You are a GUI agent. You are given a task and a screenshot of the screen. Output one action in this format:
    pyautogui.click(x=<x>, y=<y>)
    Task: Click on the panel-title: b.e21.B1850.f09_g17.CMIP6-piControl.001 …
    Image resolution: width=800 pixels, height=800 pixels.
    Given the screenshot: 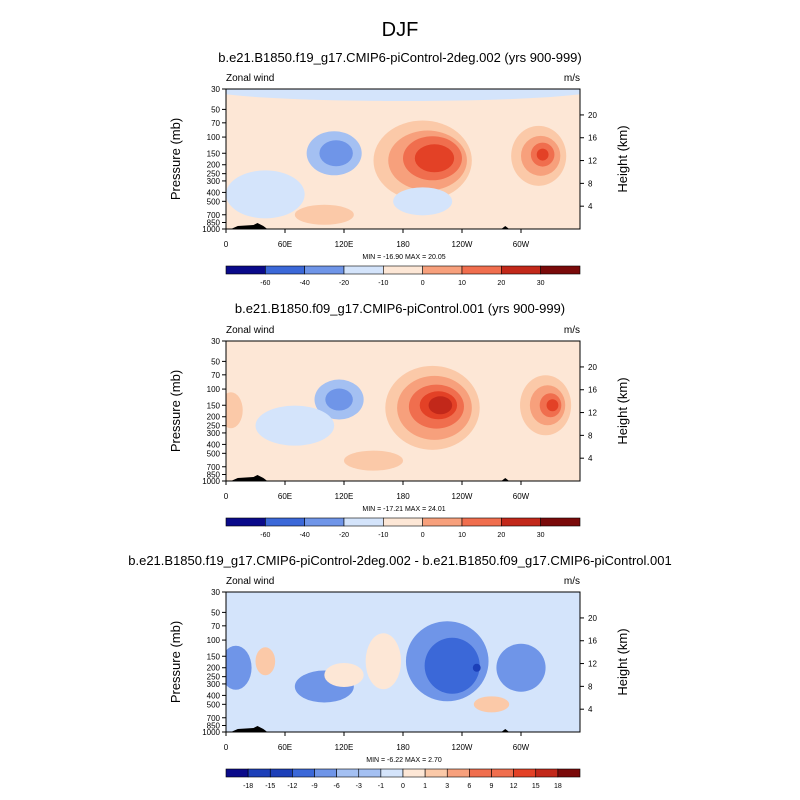 What is the action you would take?
    pyautogui.click(x=400, y=308)
    